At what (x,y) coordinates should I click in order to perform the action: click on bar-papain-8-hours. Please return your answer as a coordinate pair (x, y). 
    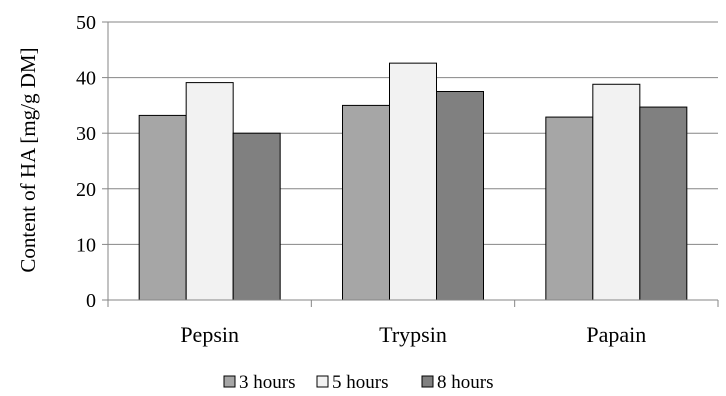
    Looking at the image, I should click on (663, 203).